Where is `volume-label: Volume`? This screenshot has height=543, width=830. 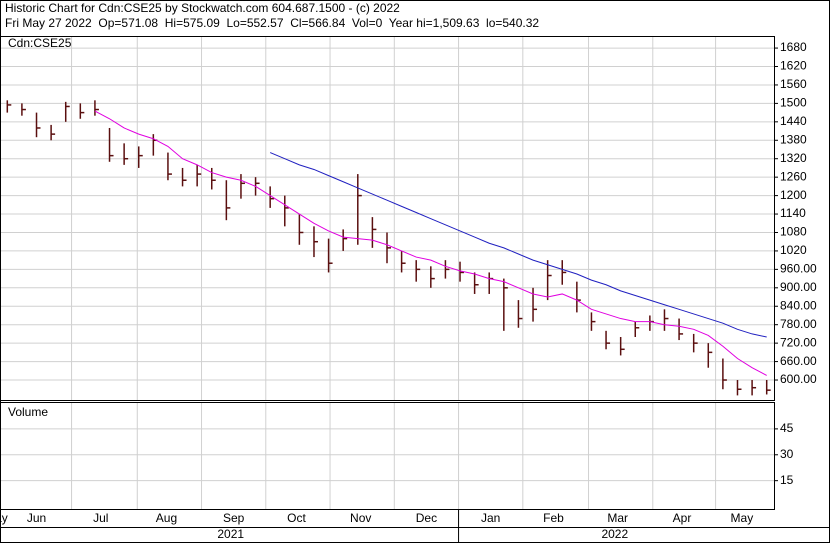
volume-label: Volume is located at coordinates (28, 412).